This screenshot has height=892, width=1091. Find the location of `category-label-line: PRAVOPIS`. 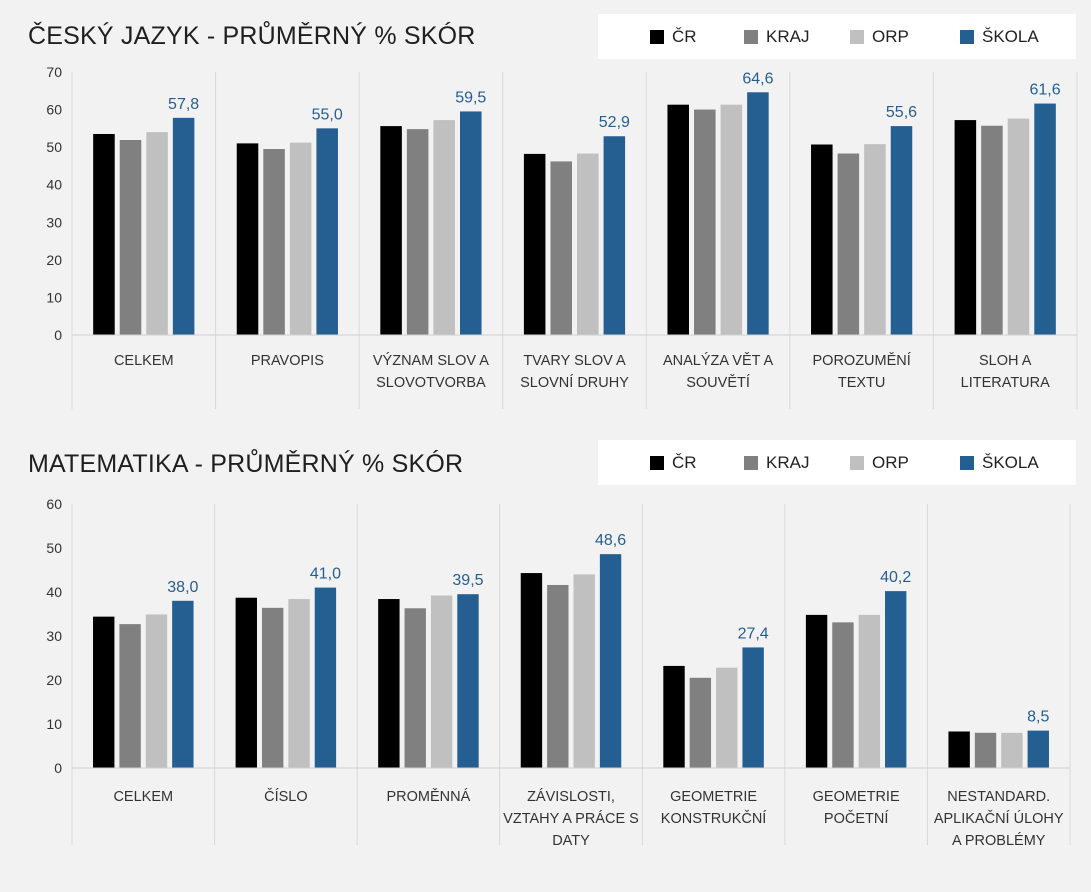

category-label-line: PRAVOPIS is located at coordinates (287, 361).